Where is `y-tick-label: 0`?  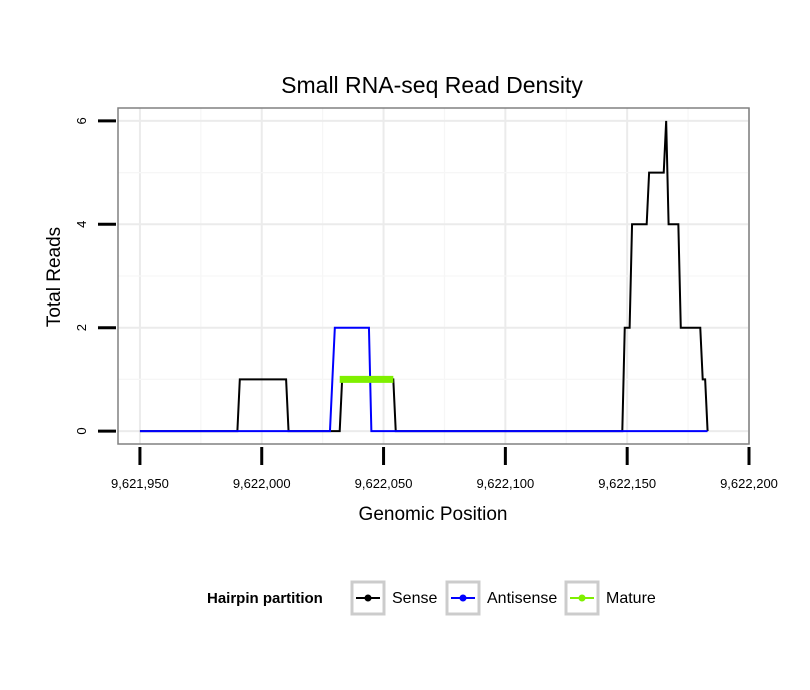
y-tick-label: 0 is located at coordinates (81, 430).